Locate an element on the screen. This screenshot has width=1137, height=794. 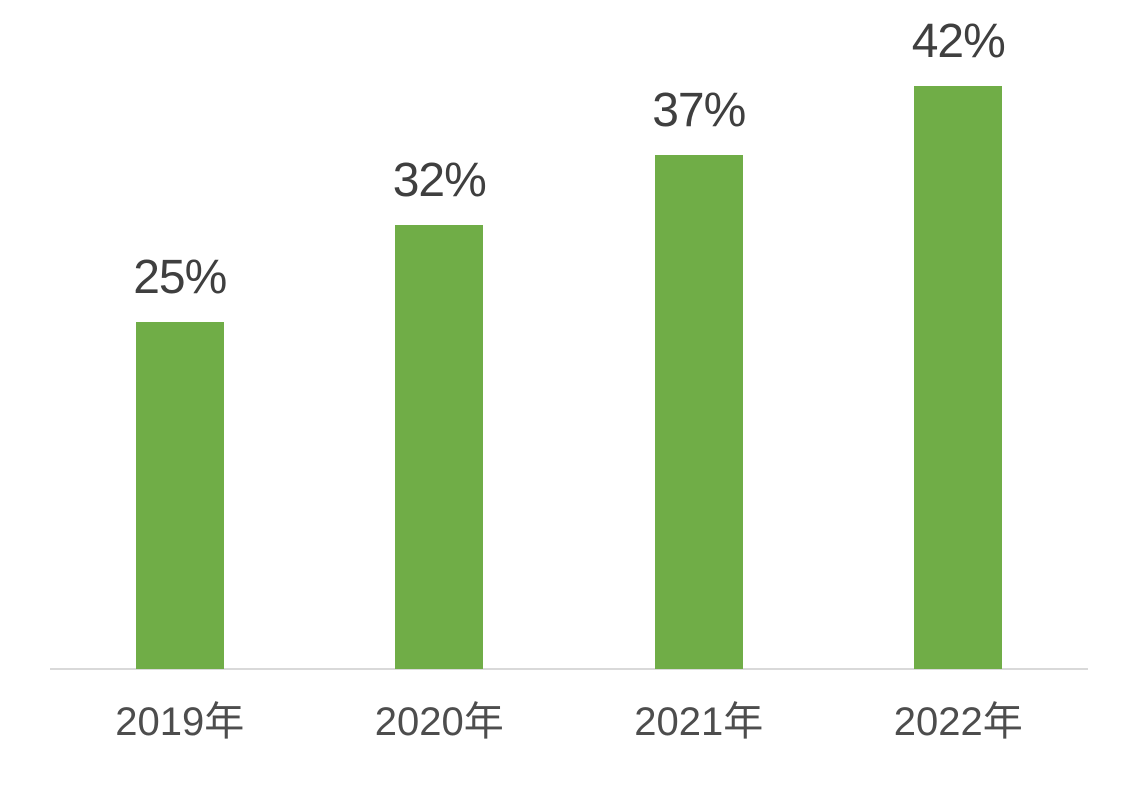
bar-2020 is located at coordinates (439, 447).